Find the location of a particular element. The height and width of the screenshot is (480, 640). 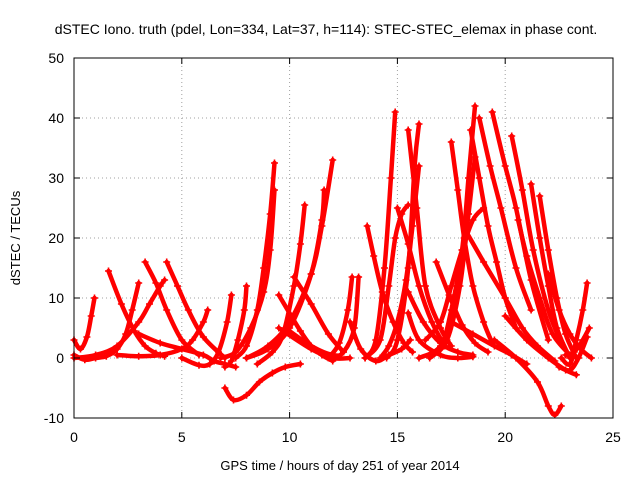

x-tick-label: 0 is located at coordinates (74, 437).